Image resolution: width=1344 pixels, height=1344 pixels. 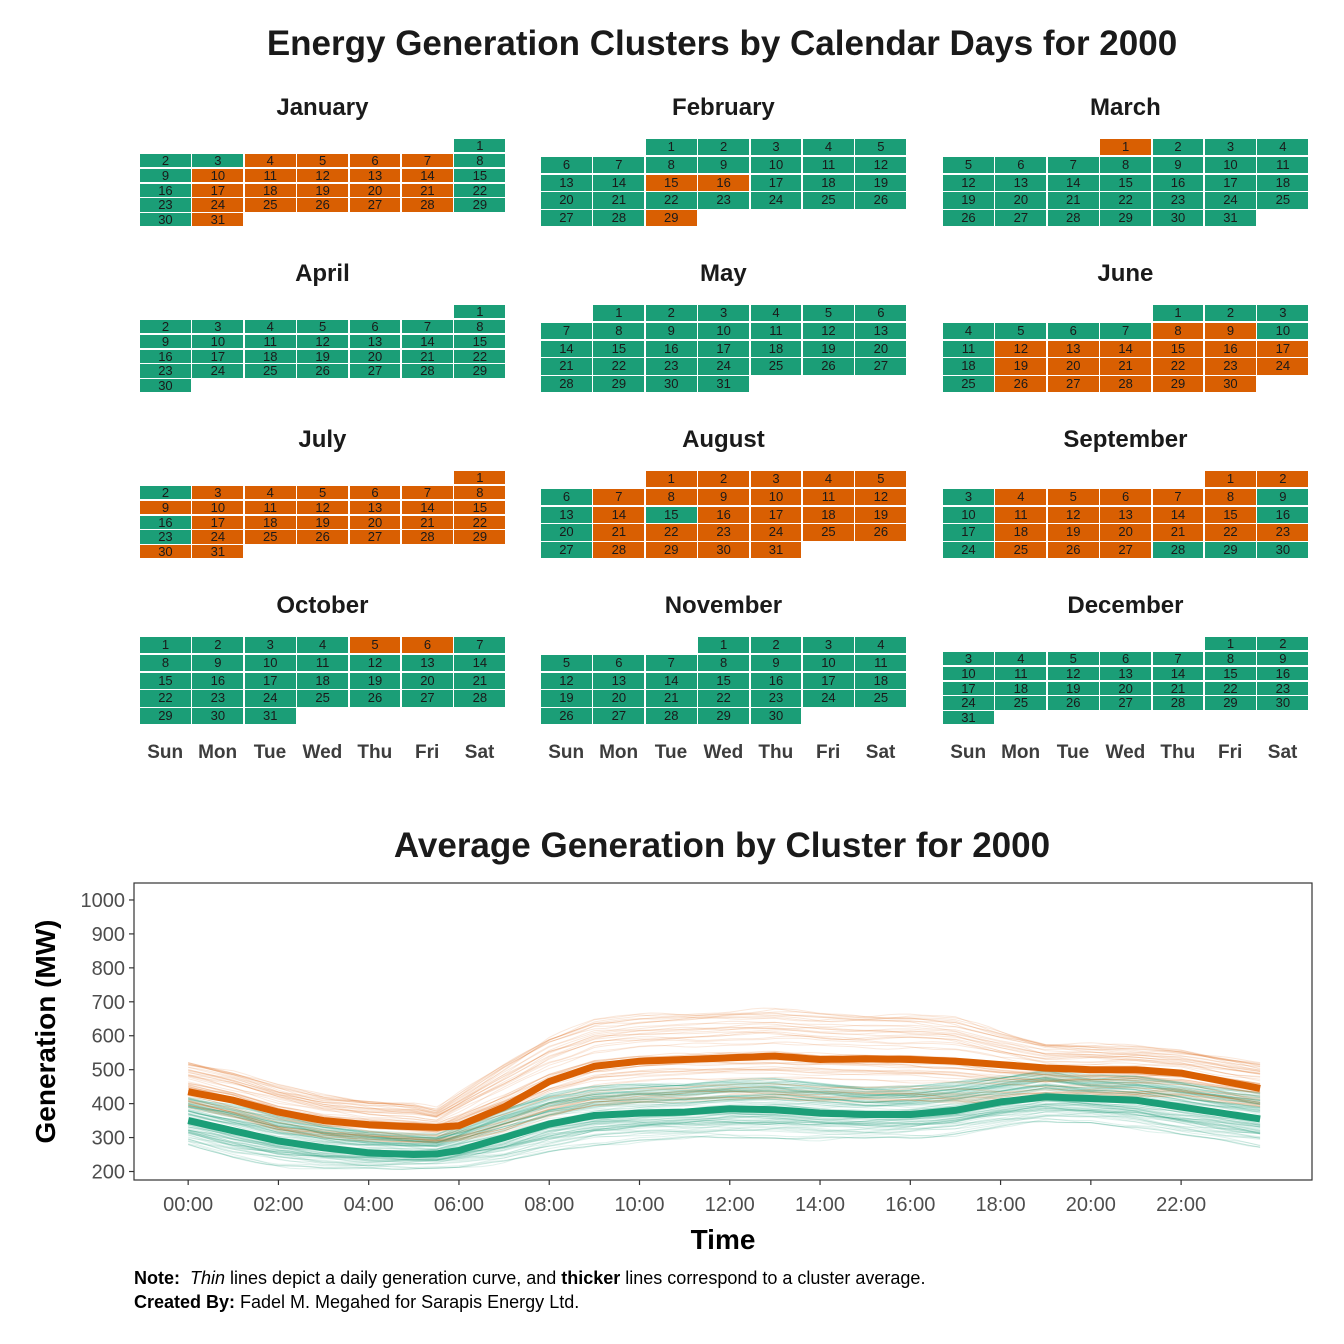 I want to click on day-cell: 20, so click(x=427, y=680).